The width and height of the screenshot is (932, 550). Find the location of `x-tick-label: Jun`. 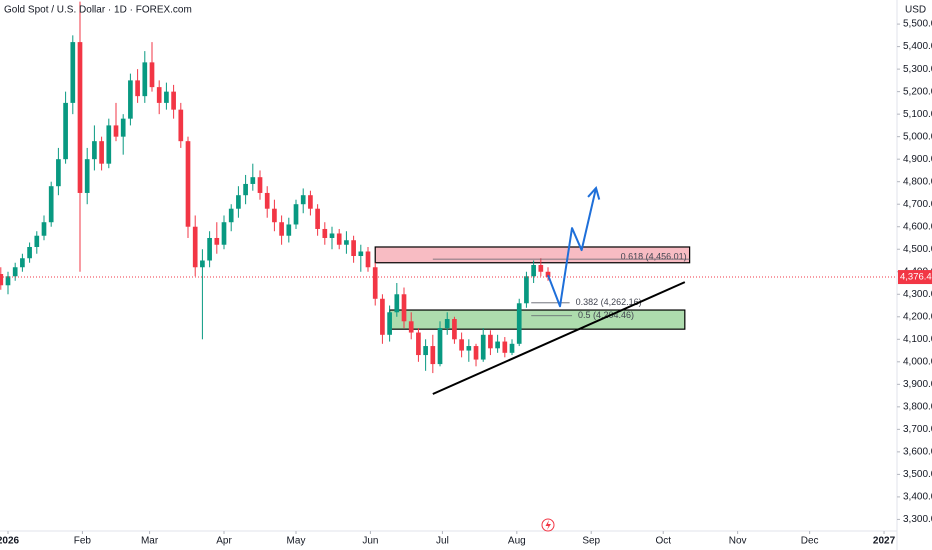

x-tick-label: Jun is located at coordinates (370, 541).